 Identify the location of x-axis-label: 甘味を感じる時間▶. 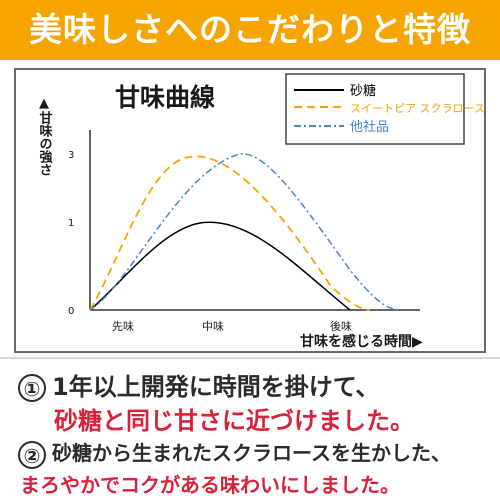
(361, 341).